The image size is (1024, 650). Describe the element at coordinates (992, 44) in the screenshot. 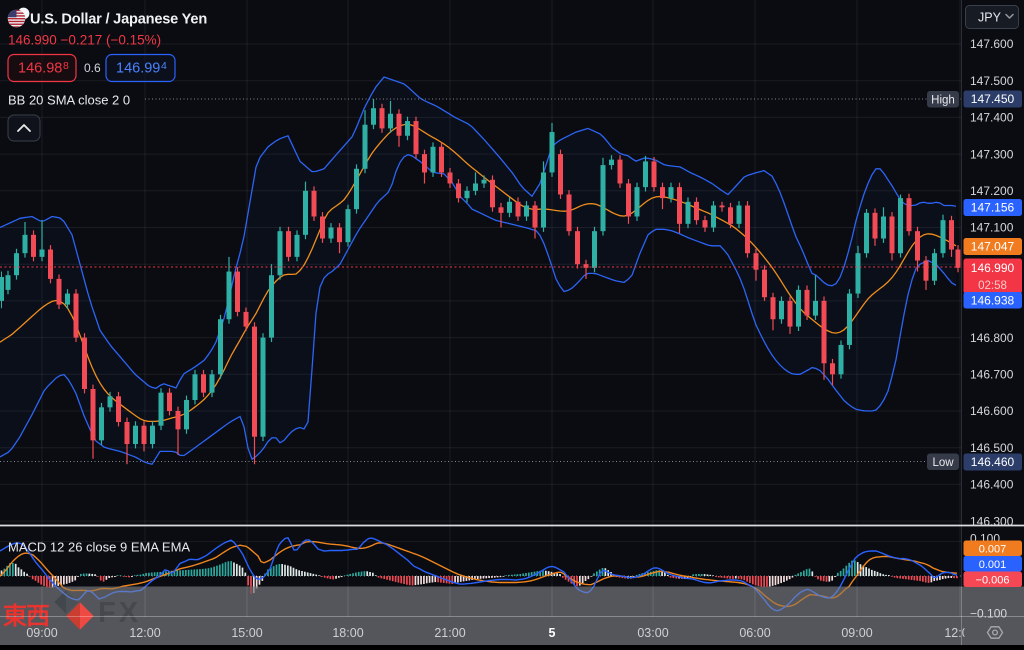

I see `svg-text: 147.600` at that location.